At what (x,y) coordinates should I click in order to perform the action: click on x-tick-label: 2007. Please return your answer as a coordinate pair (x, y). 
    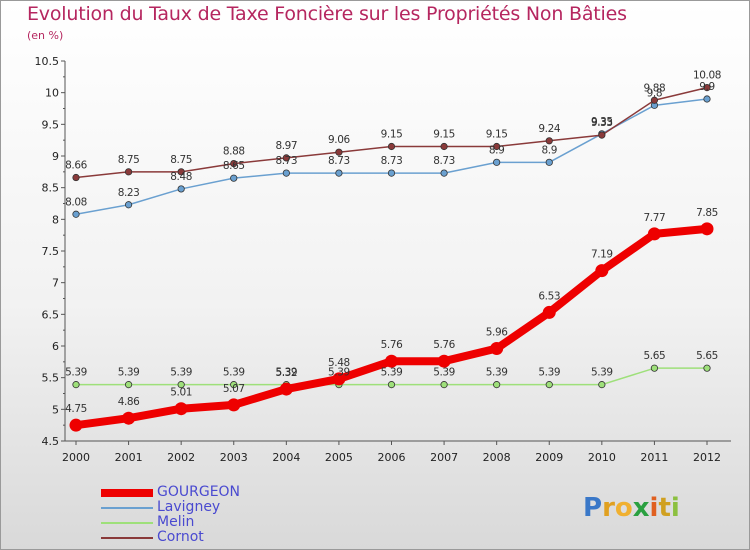
    Looking at the image, I should click on (444, 457).